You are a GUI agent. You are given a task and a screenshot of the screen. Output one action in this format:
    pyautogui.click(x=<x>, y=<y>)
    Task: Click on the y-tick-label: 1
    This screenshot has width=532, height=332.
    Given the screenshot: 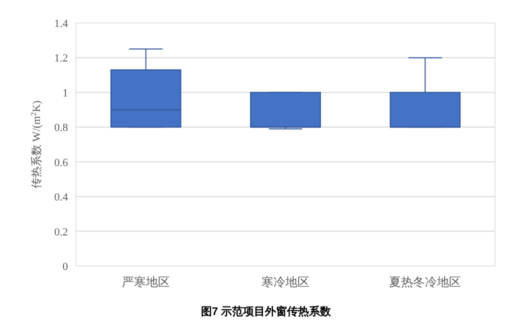 What is the action you would take?
    pyautogui.click(x=65, y=93)
    